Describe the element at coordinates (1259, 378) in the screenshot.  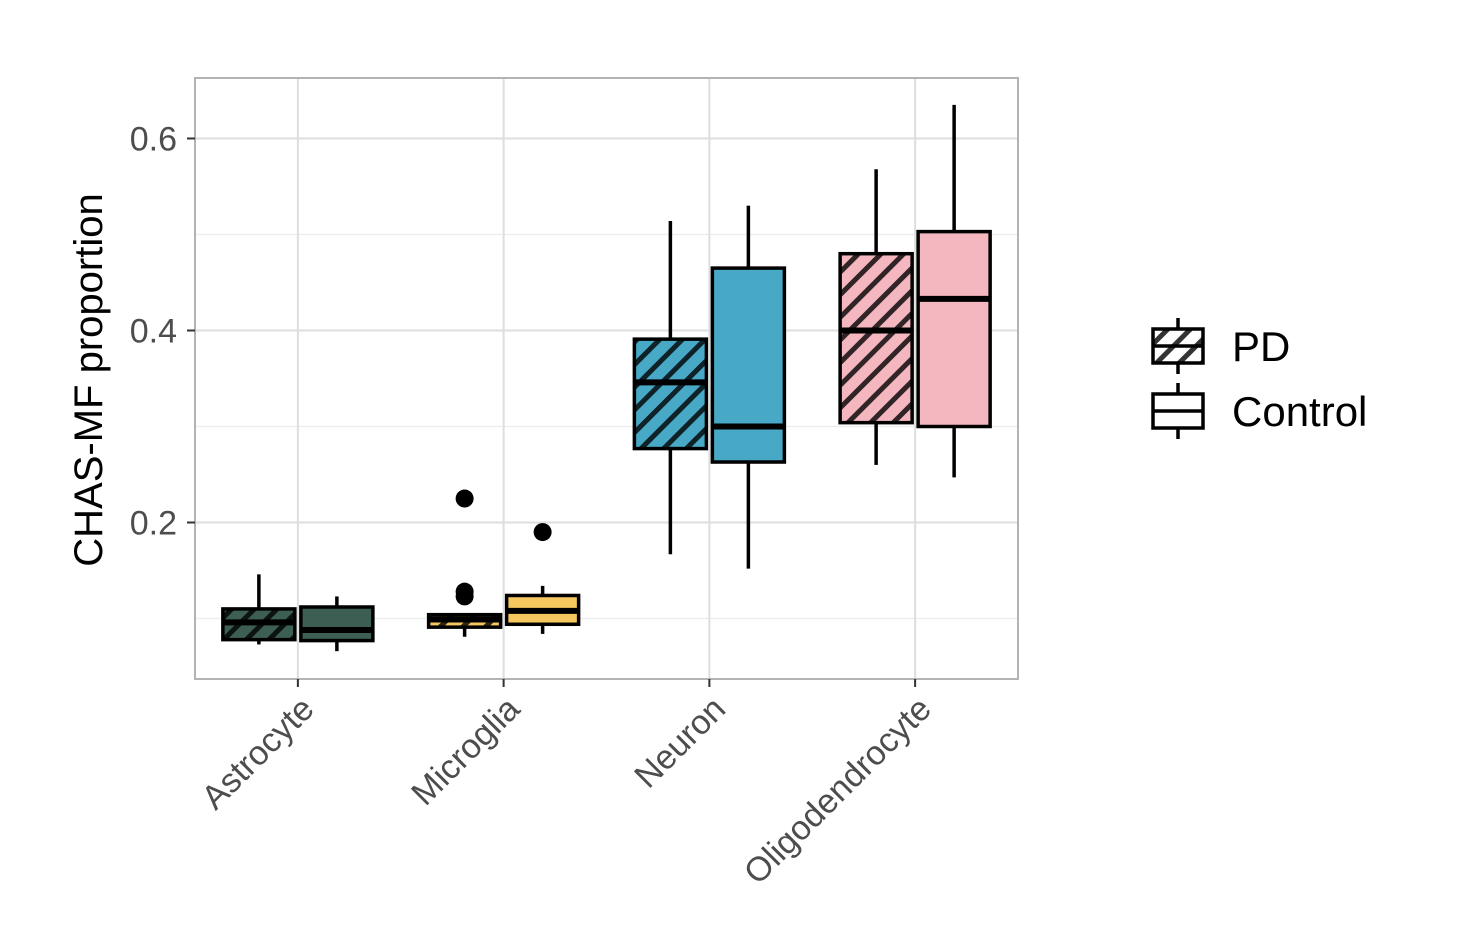
I see `legend: PD Control` at that location.